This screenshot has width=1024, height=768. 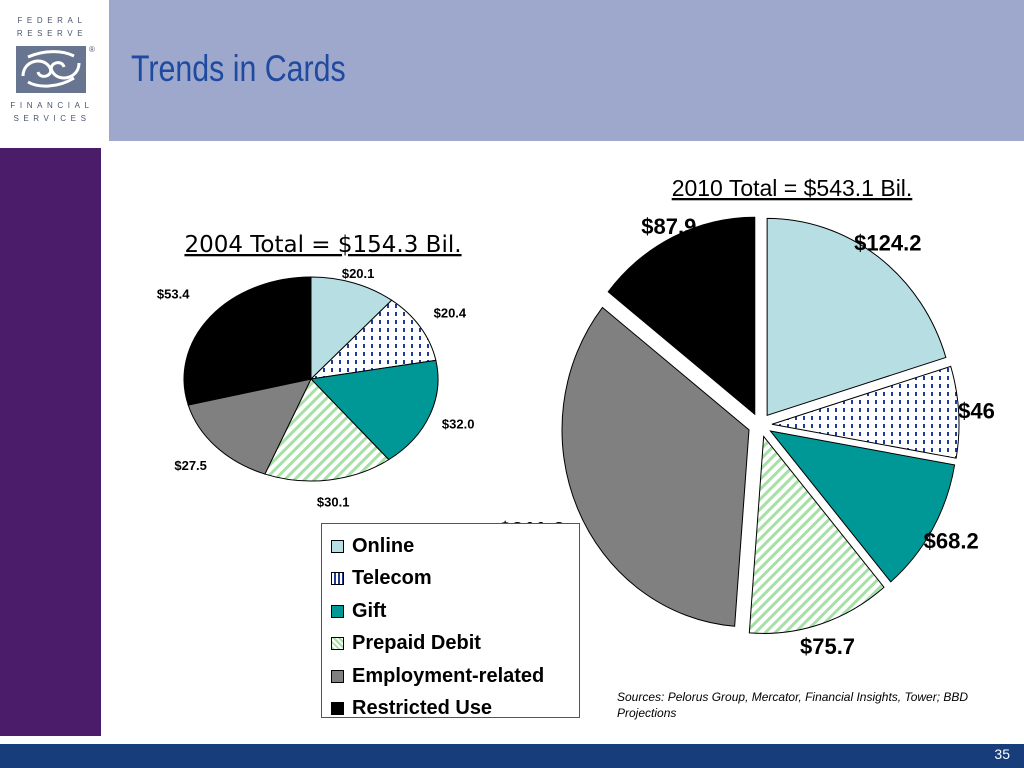 I want to click on legend-label: Telecom, so click(x=392, y=578).